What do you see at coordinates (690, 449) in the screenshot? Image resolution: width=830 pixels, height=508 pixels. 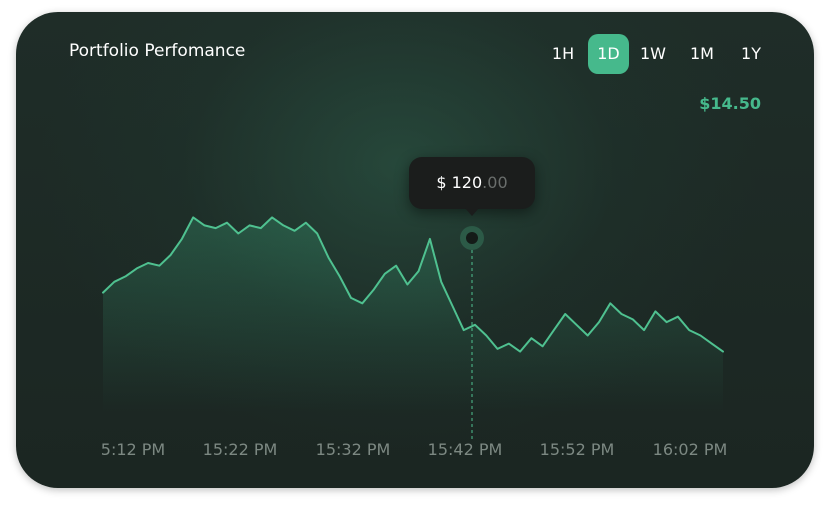 I see `x-tick-label: 16:02 PM` at bounding box center [690, 449].